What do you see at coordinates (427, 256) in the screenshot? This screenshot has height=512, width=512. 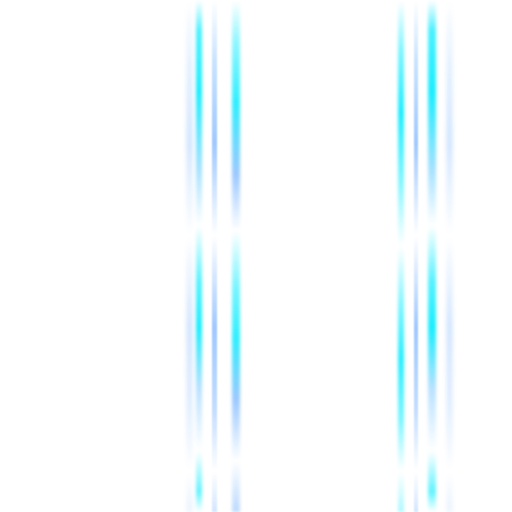 I see `beam-group-right` at bounding box center [427, 256].